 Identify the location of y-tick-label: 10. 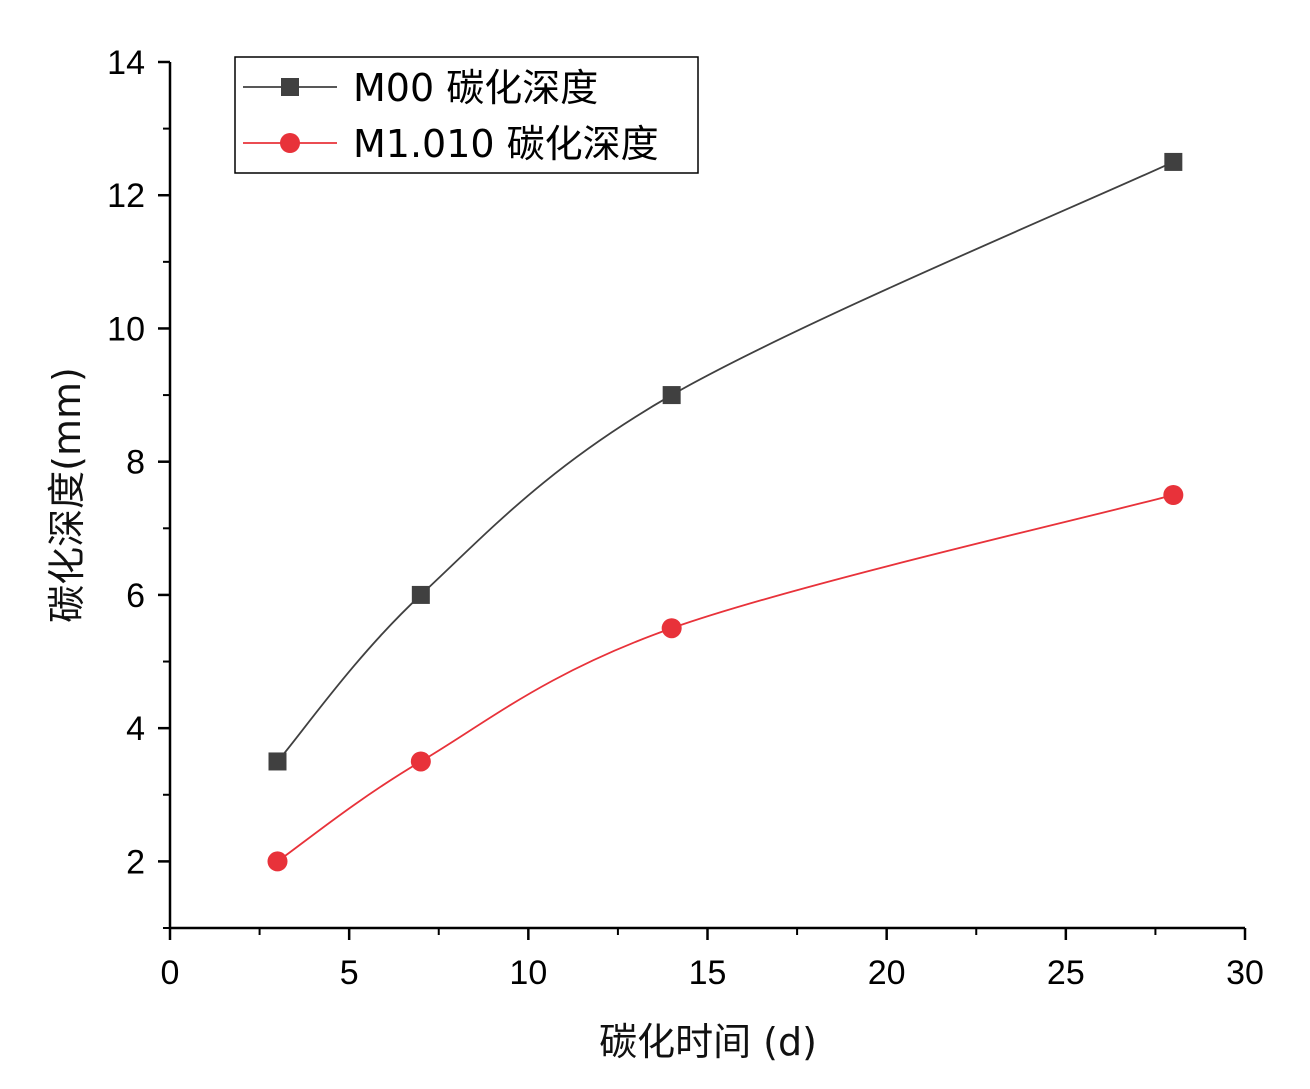
(126, 329).